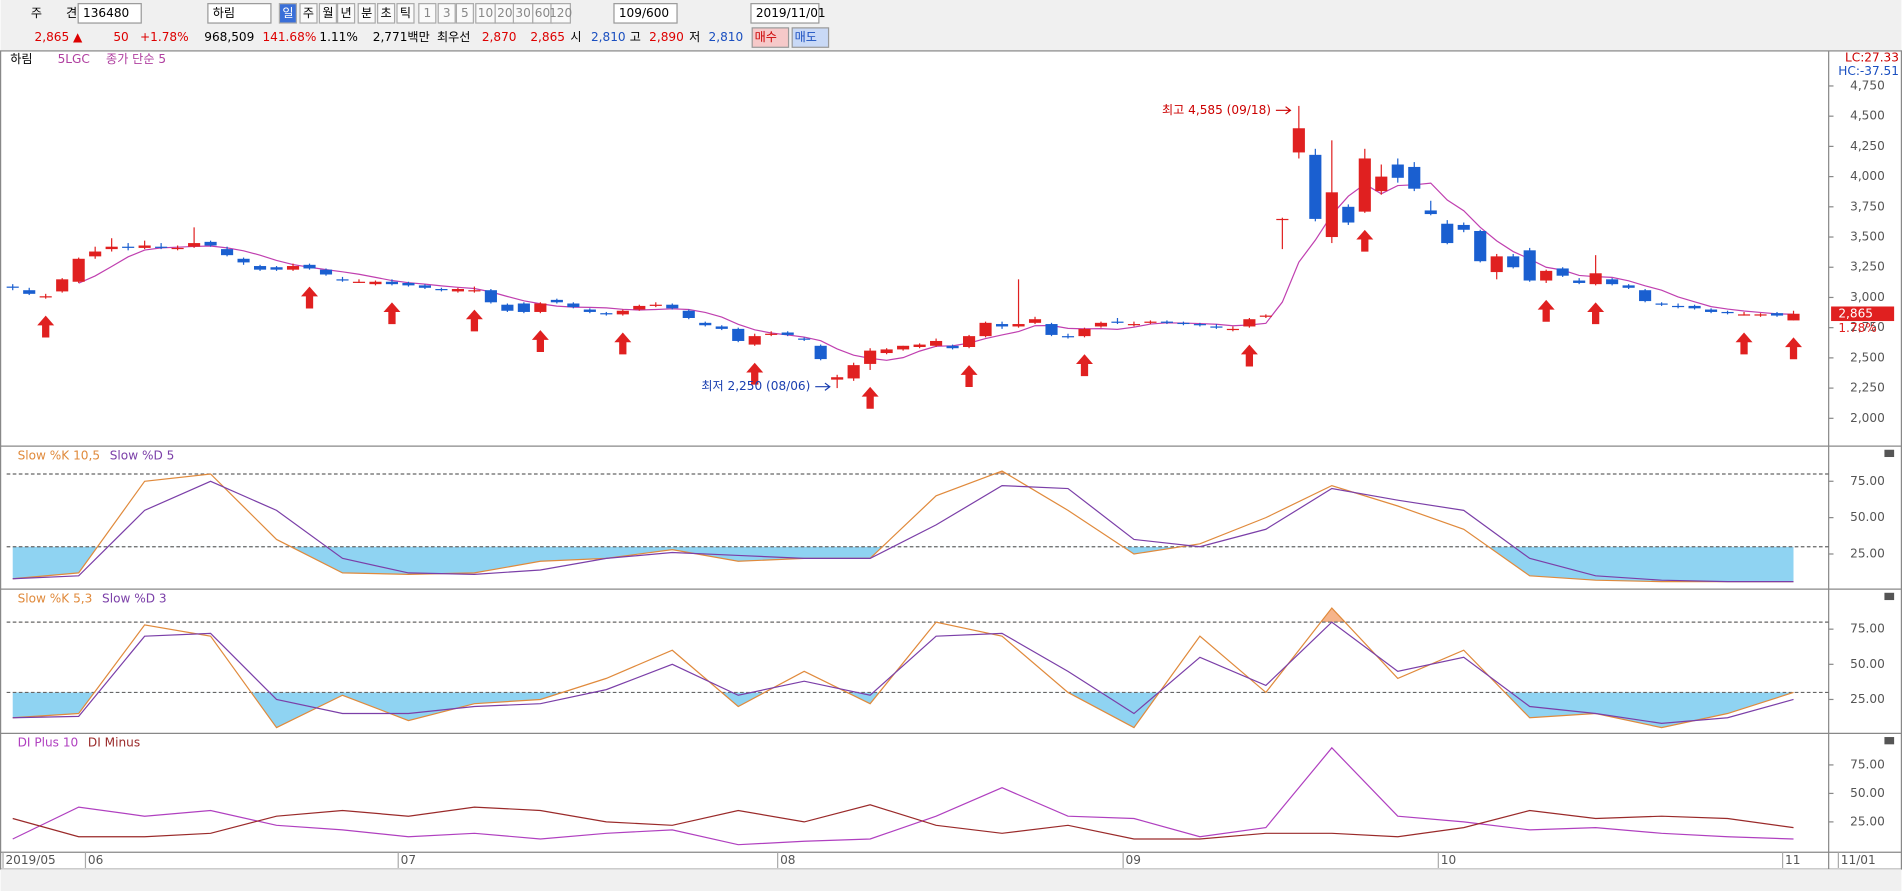 The width and height of the screenshot is (1902, 891). I want to click on last-price-box, so click(1863, 314).